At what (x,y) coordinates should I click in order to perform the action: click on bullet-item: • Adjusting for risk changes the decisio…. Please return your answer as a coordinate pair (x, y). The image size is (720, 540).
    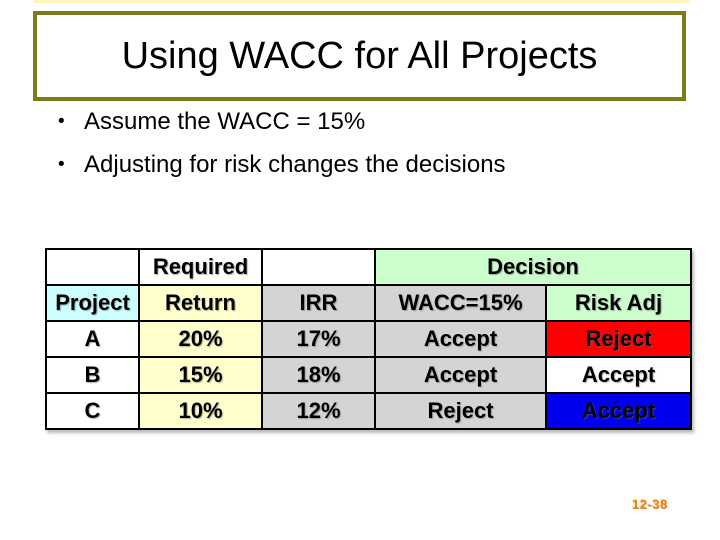
    Looking at the image, I should click on (372, 165).